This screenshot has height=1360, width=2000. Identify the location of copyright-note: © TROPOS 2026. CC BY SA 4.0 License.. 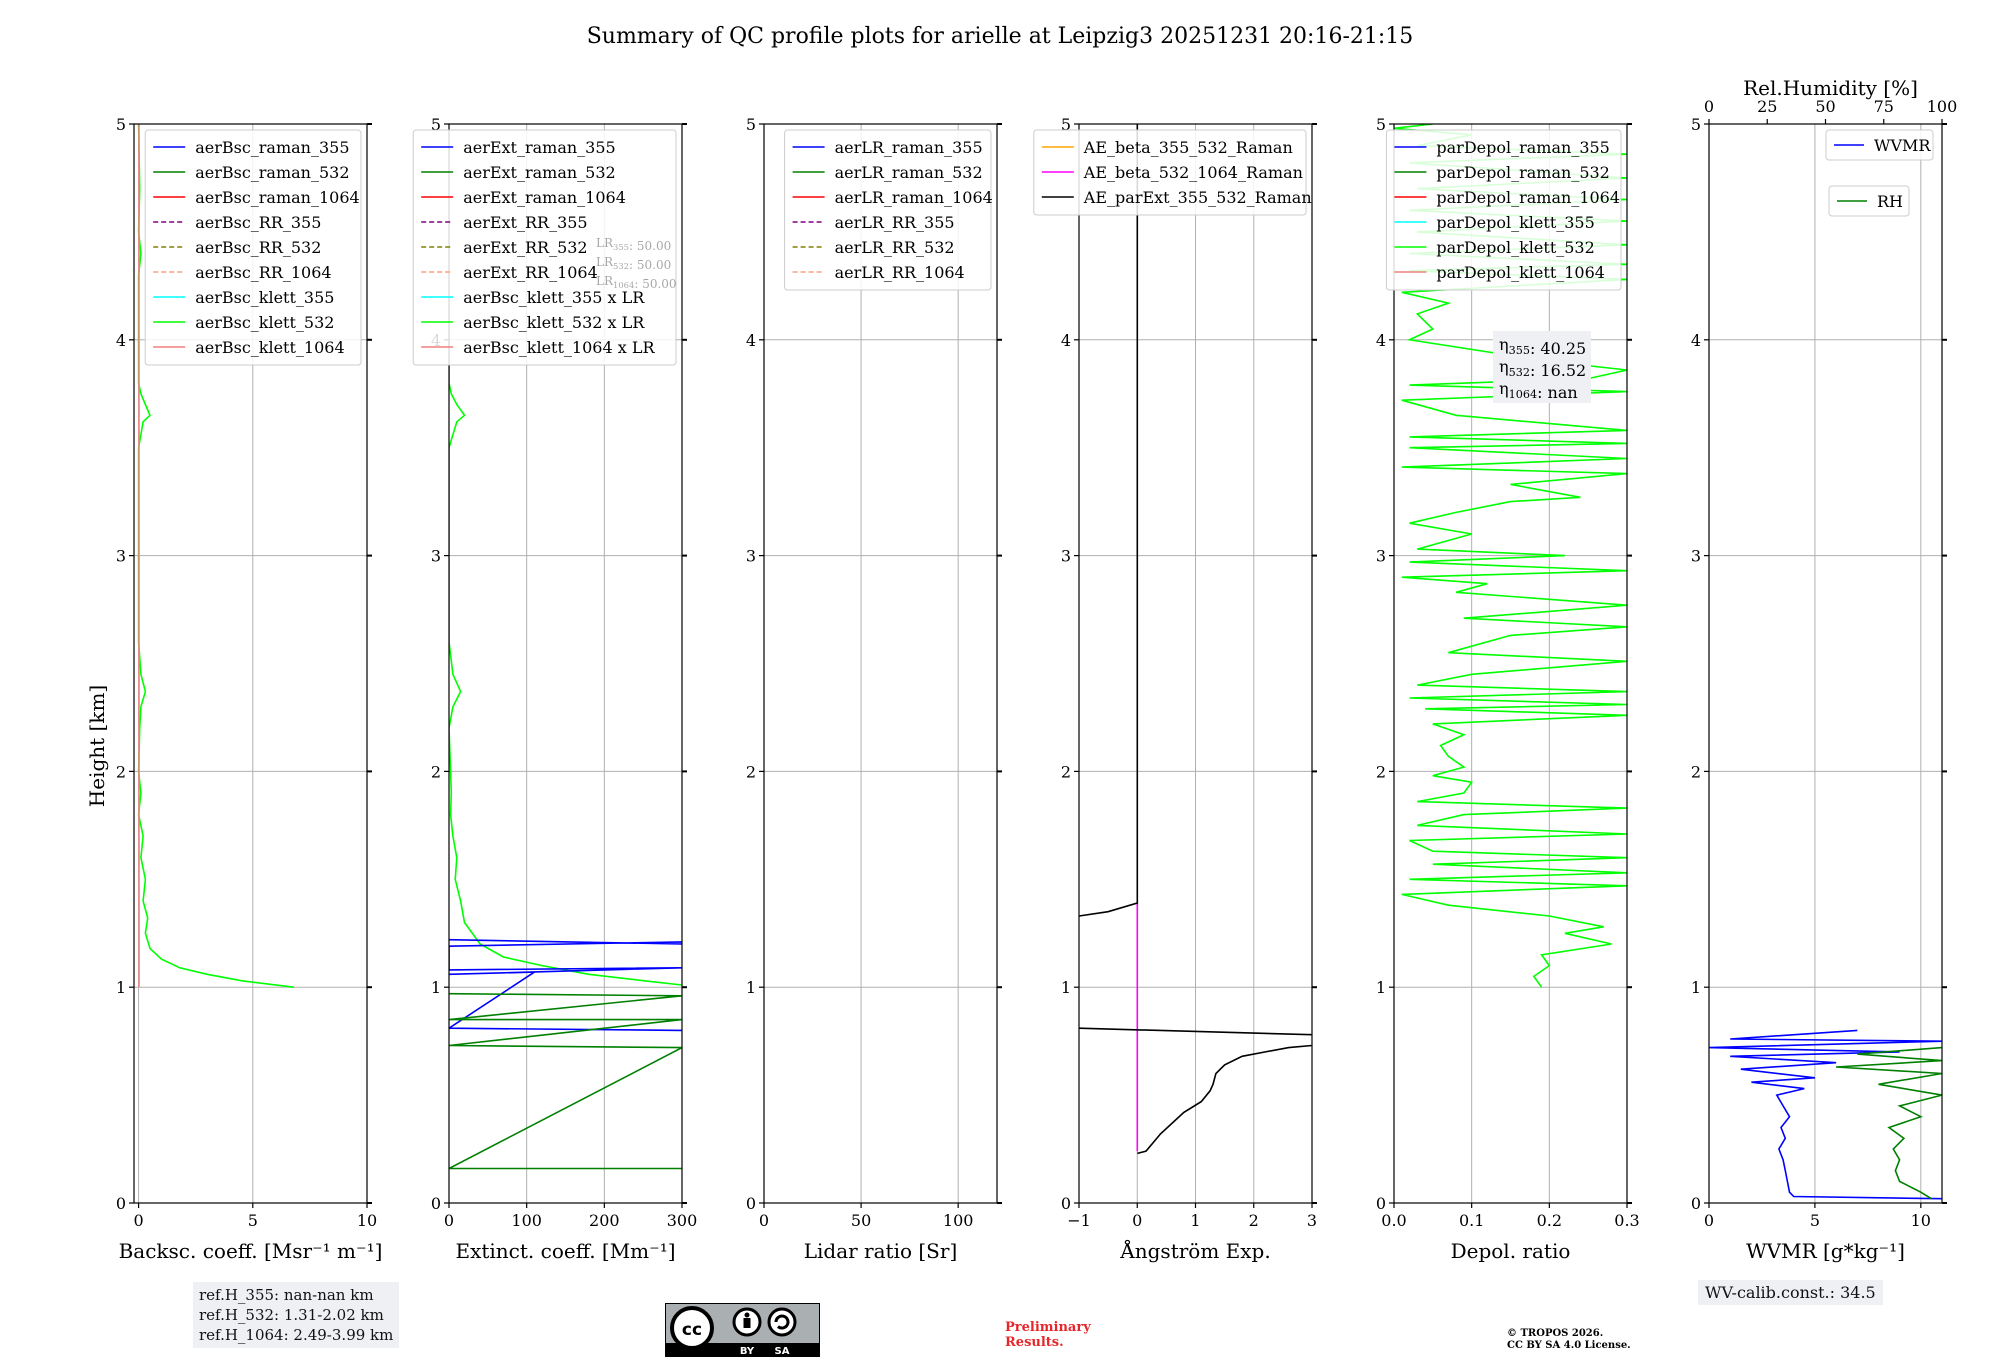
(1569, 1340).